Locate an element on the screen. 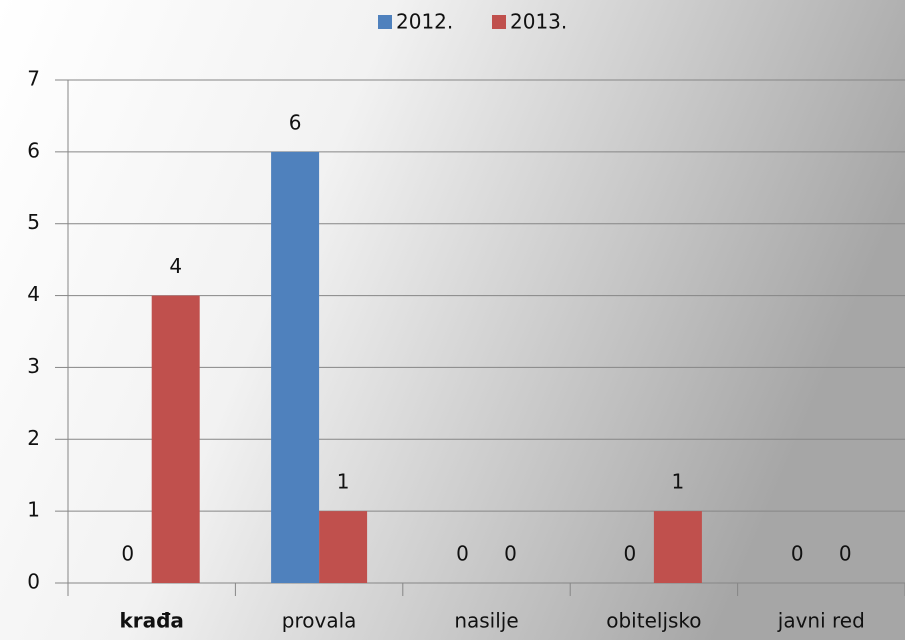 Image resolution: width=905 pixels, height=640 pixels. x-tick-label: javni red is located at coordinates (821, 621).